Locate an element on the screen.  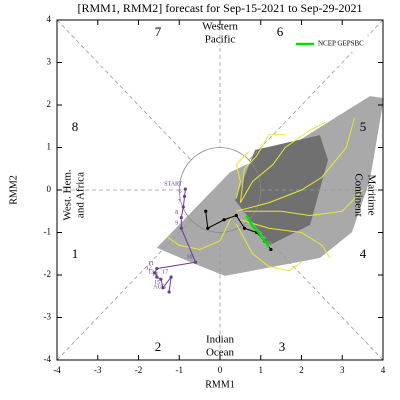
point-label: 6 is located at coordinates (180, 192).